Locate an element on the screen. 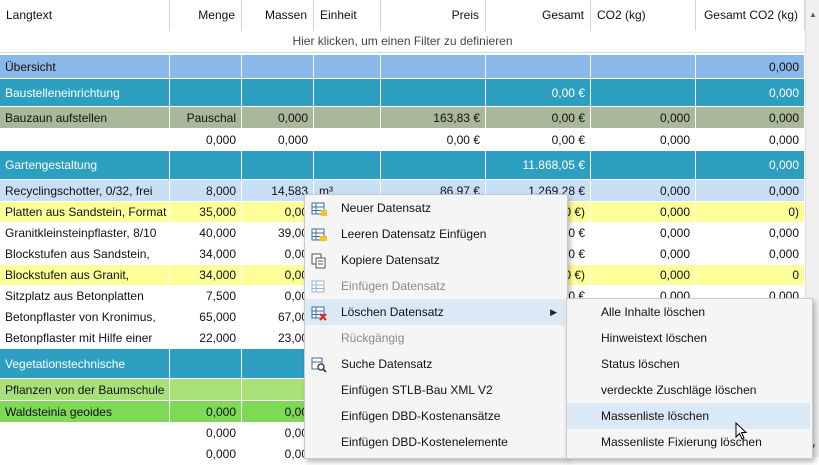  table-cell: Recyclingschotter, 0/32, frei is located at coordinates (85, 191).